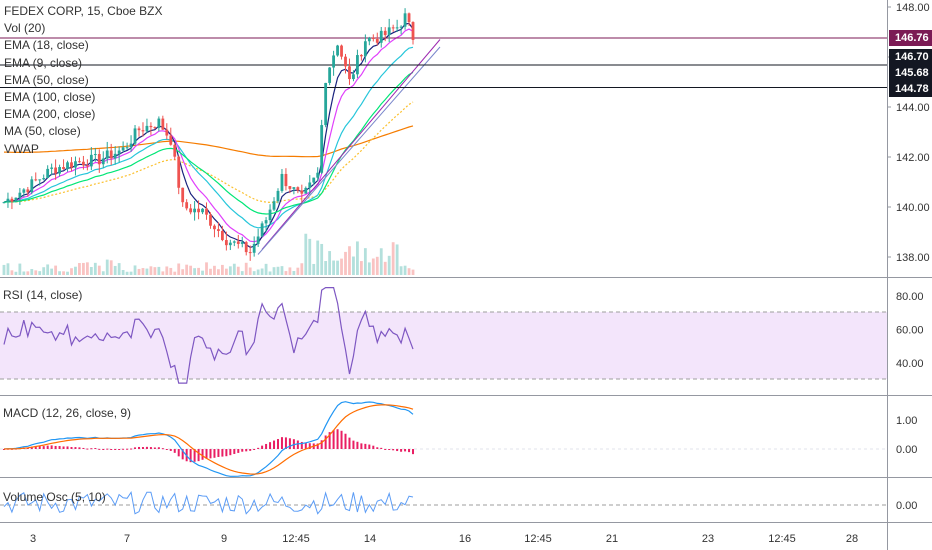  What do you see at coordinates (67, 413) in the screenshot?
I see `macd-label: MACD (12, 26, close, 9)` at bounding box center [67, 413].